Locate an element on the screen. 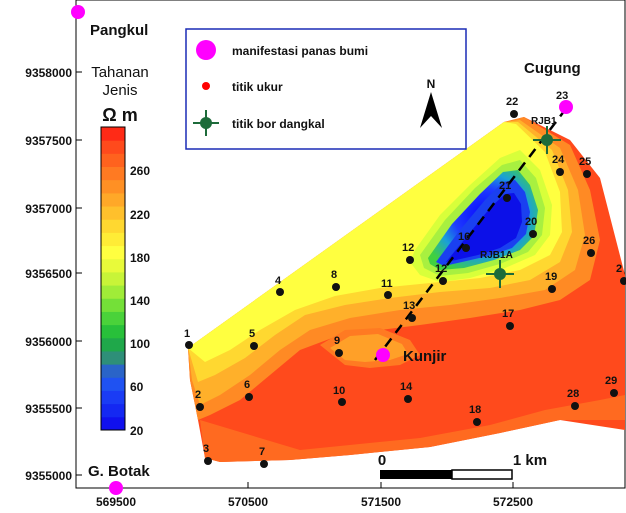 The width and height of the screenshot is (626, 513). point-label: 7 is located at coordinates (262, 452).